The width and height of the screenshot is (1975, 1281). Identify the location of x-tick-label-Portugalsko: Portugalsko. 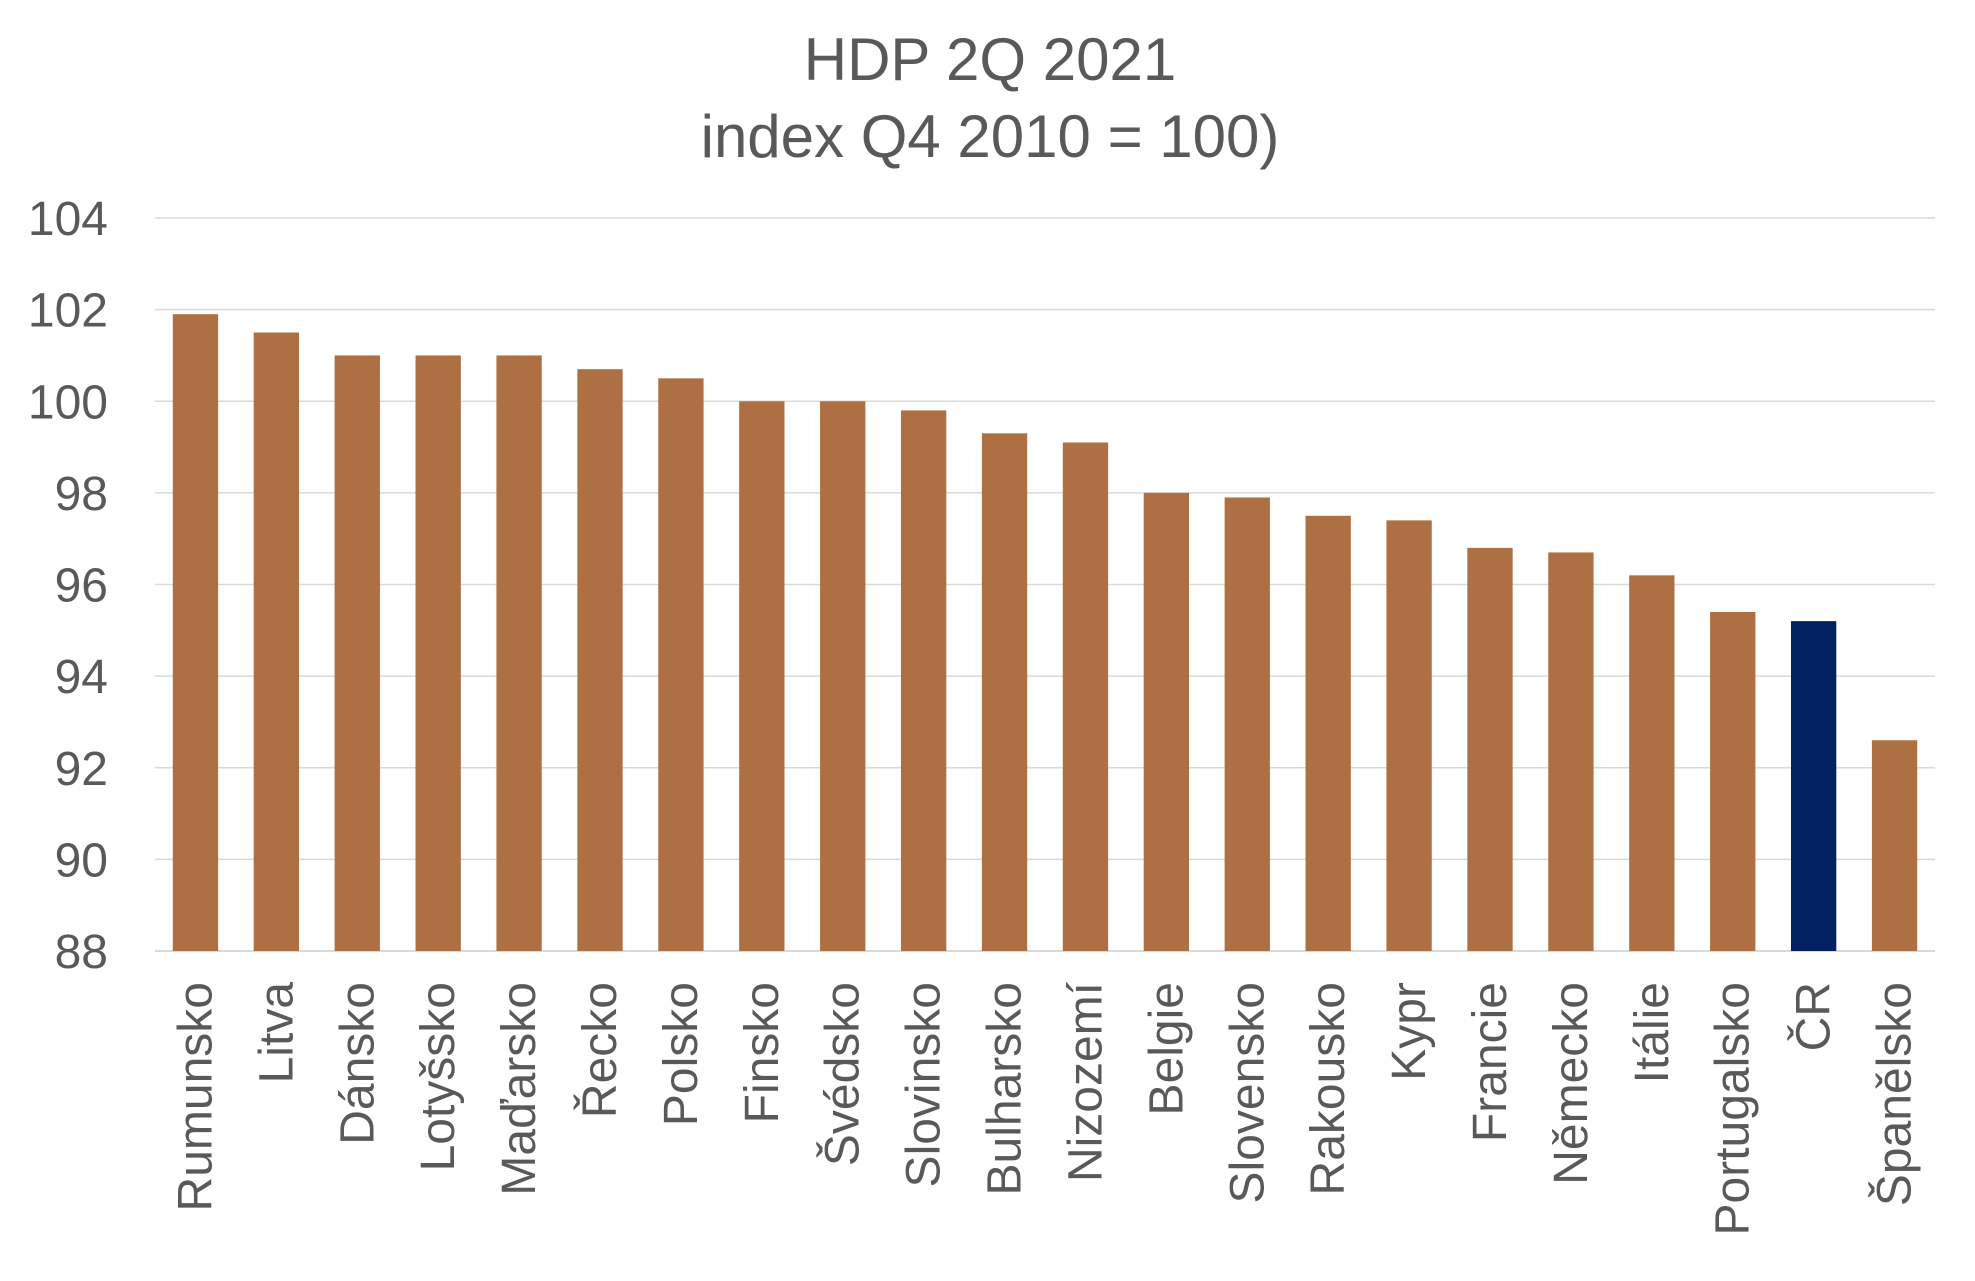
(1733, 1108).